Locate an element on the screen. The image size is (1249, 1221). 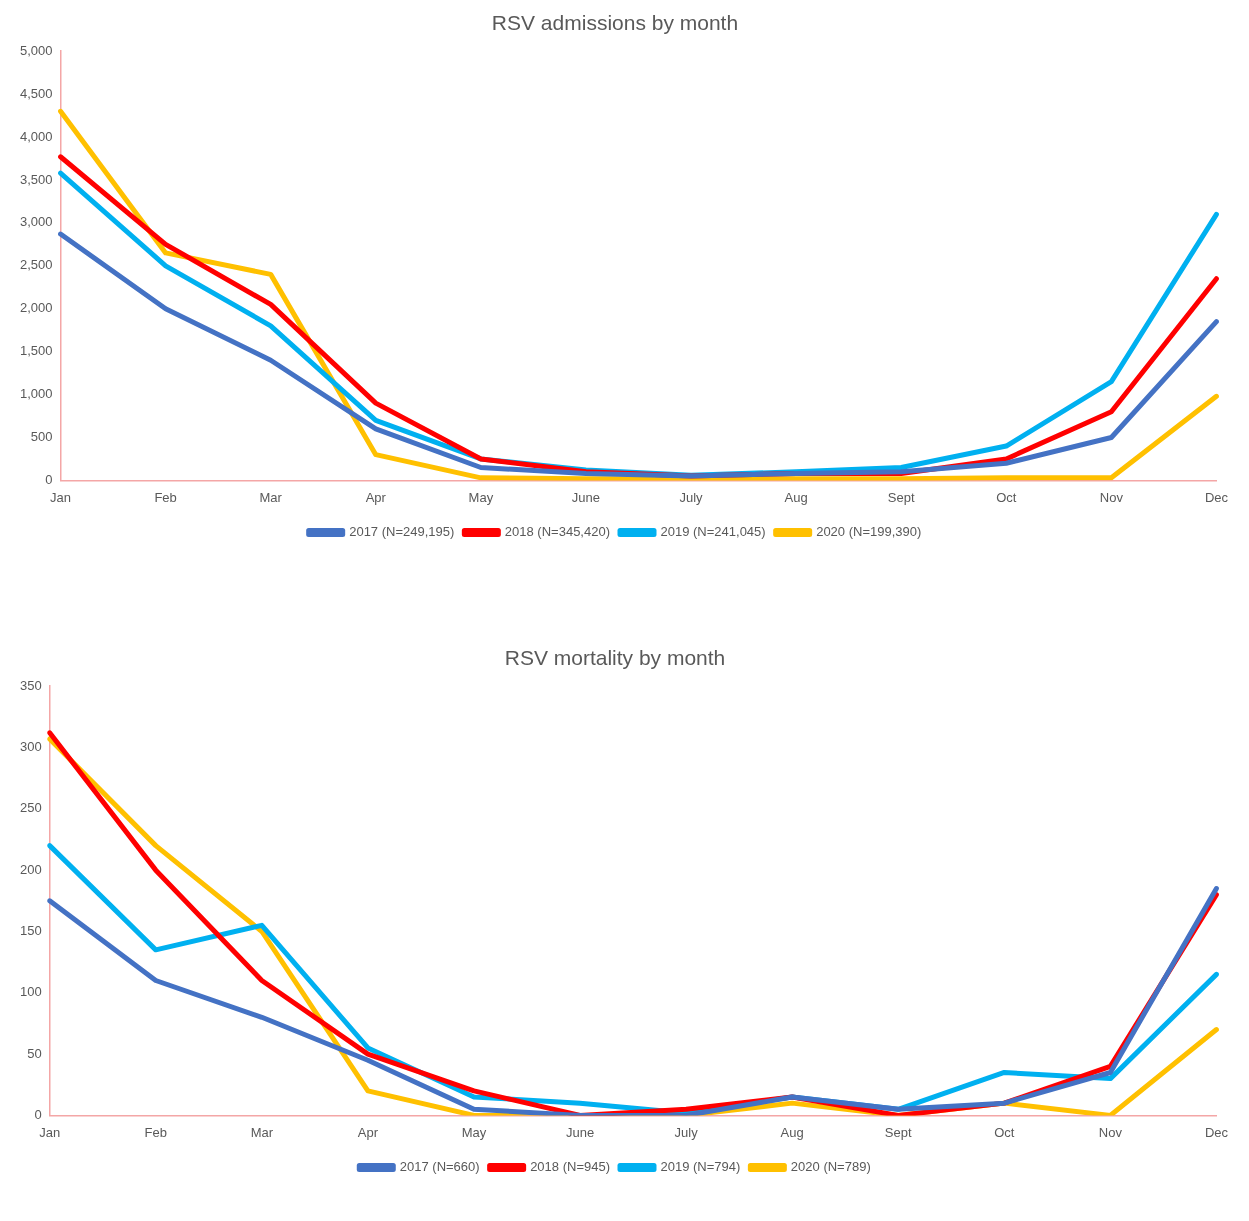
y-tick-label: 200 is located at coordinates (30, 869).